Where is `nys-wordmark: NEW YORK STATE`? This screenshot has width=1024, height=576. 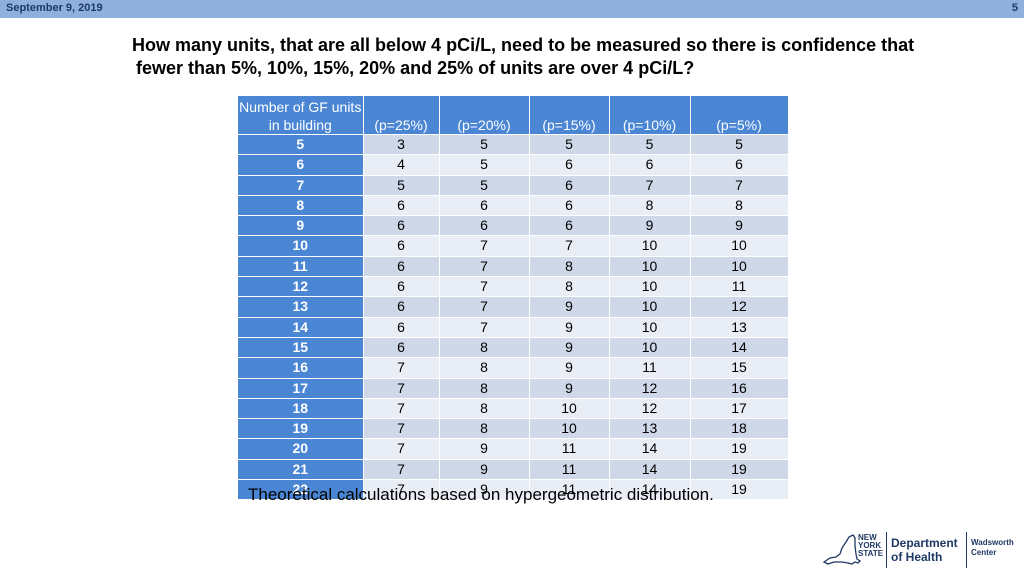
nys-wordmark: NEW YORK STATE is located at coordinates (871, 545).